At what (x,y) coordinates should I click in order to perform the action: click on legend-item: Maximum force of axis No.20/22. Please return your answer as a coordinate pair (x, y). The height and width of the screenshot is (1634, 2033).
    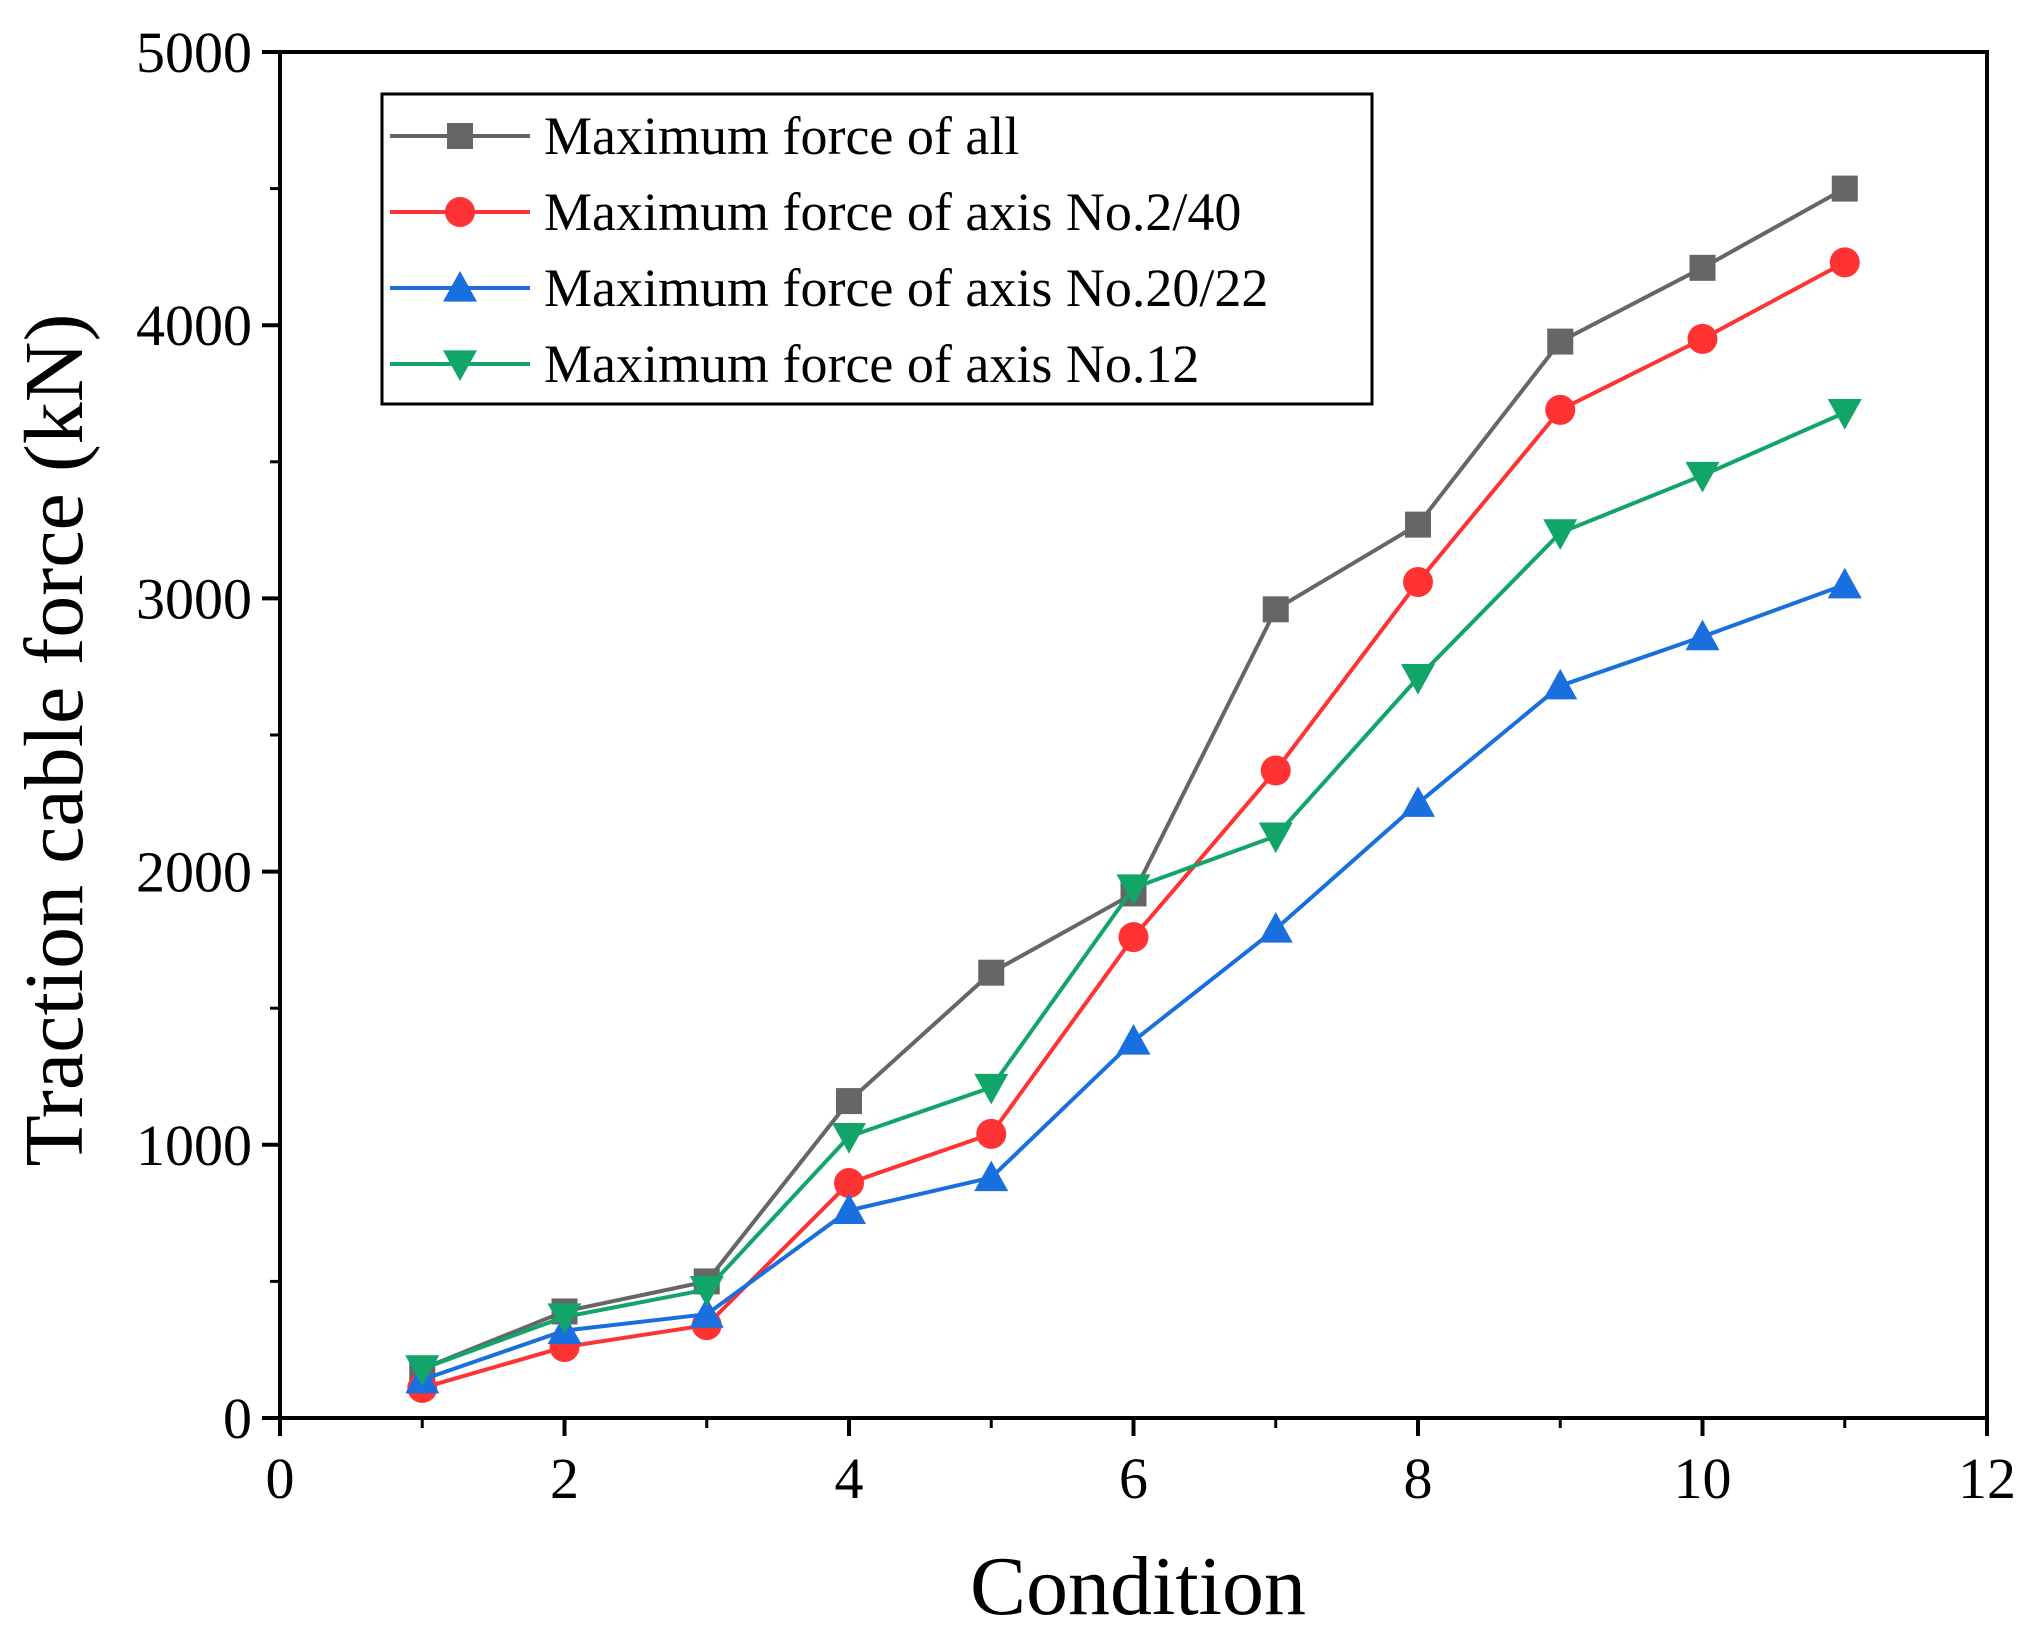
    Looking at the image, I should click on (829, 288).